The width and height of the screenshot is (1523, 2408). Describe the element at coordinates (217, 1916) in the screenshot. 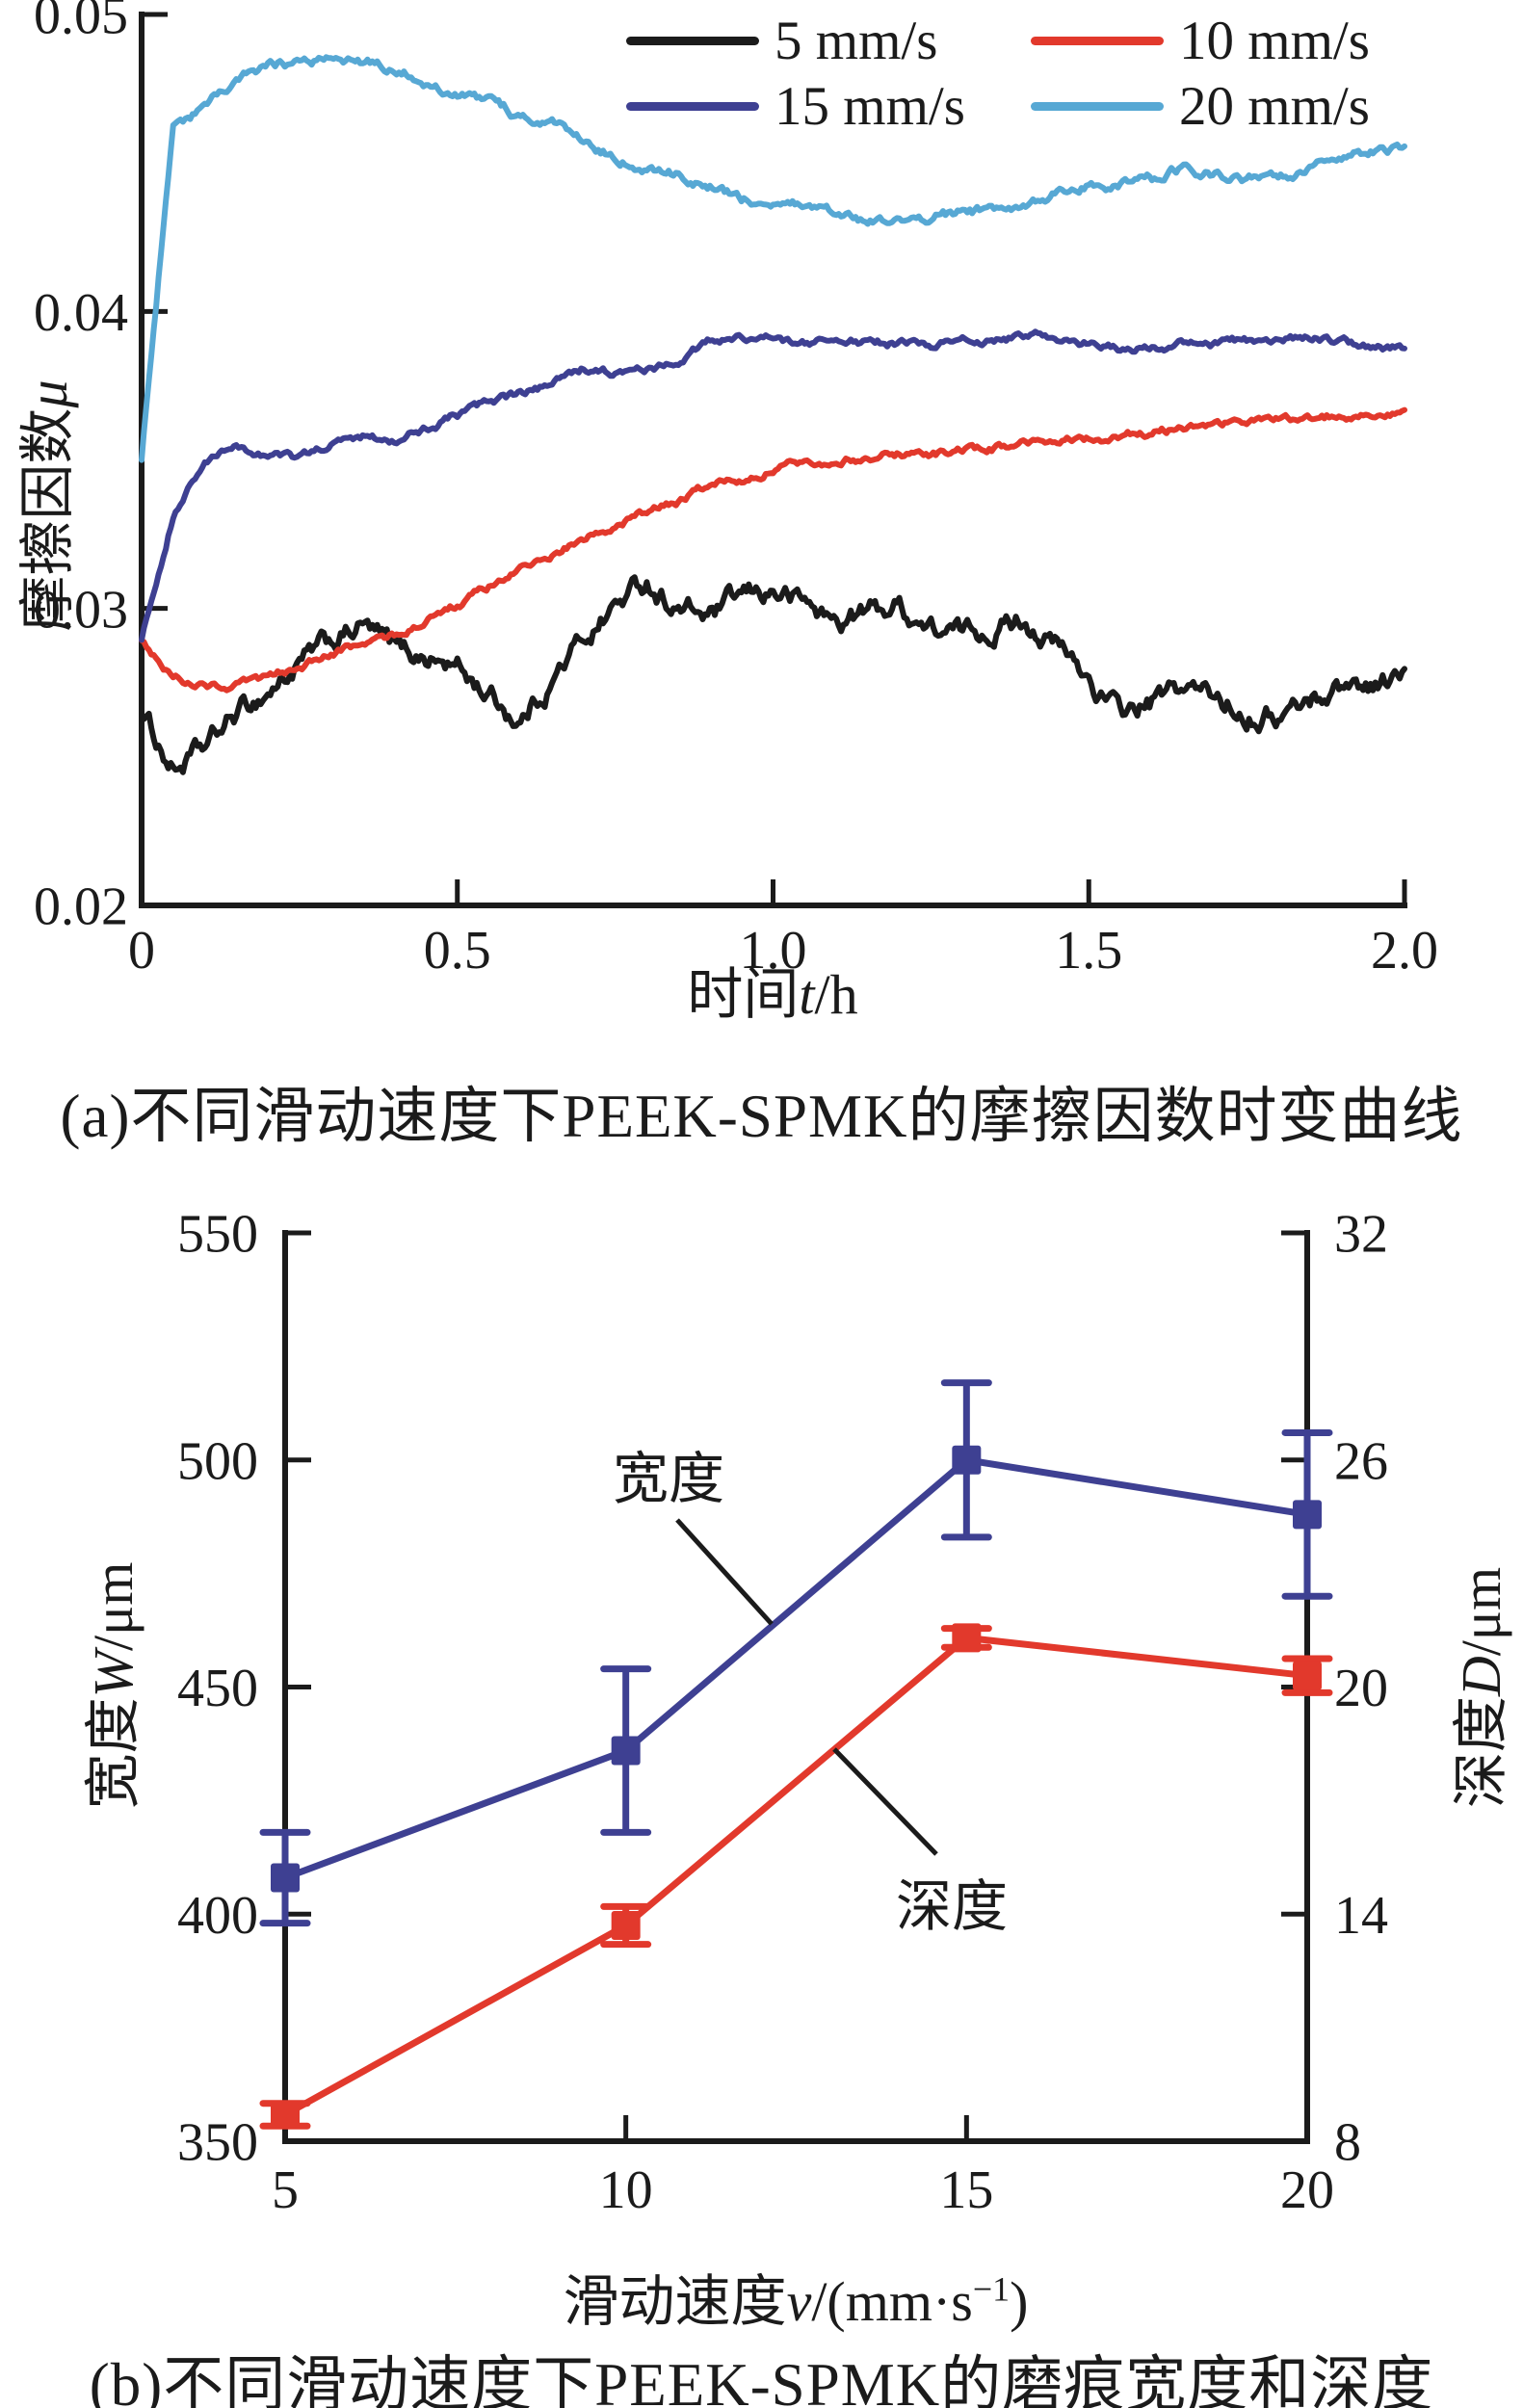

I see `chart-b-left-tick-label: 400` at that location.